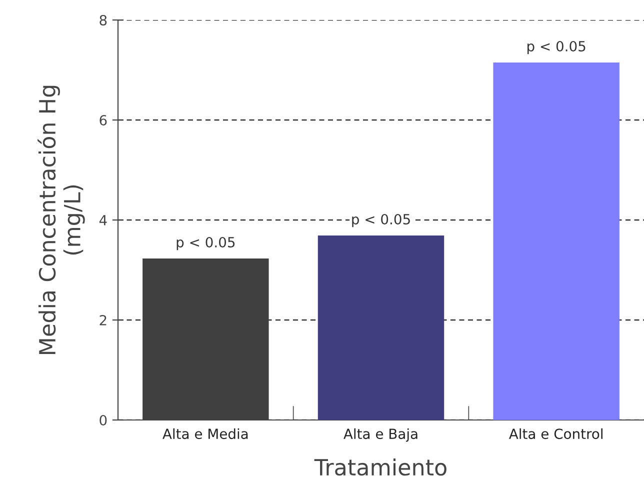 This screenshot has height=492, width=644. Describe the element at coordinates (380, 467) in the screenshot. I see `x-axis-title: Tratamiento` at that location.